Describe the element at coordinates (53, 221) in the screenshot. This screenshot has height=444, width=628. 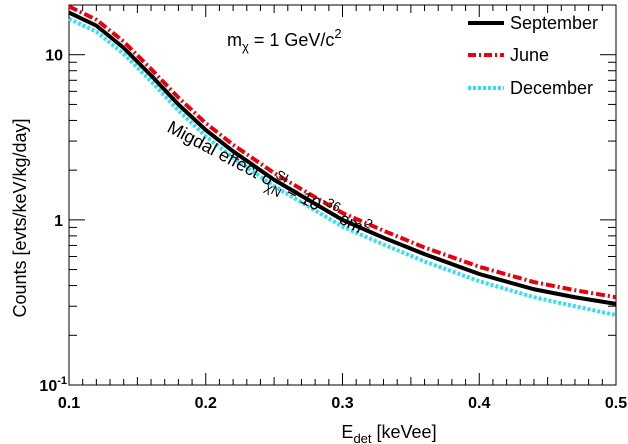
I see `y-tick-labels: 10-1 1 10` at that location.